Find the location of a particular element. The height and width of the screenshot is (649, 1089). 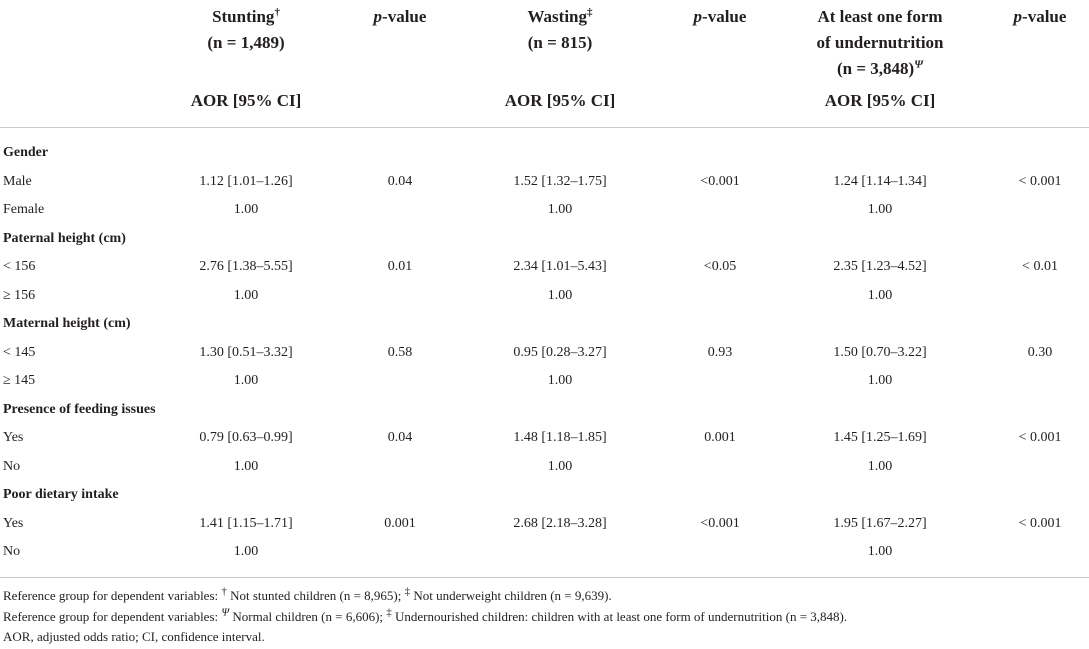

cell-p2: 0.93 is located at coordinates (720, 352).